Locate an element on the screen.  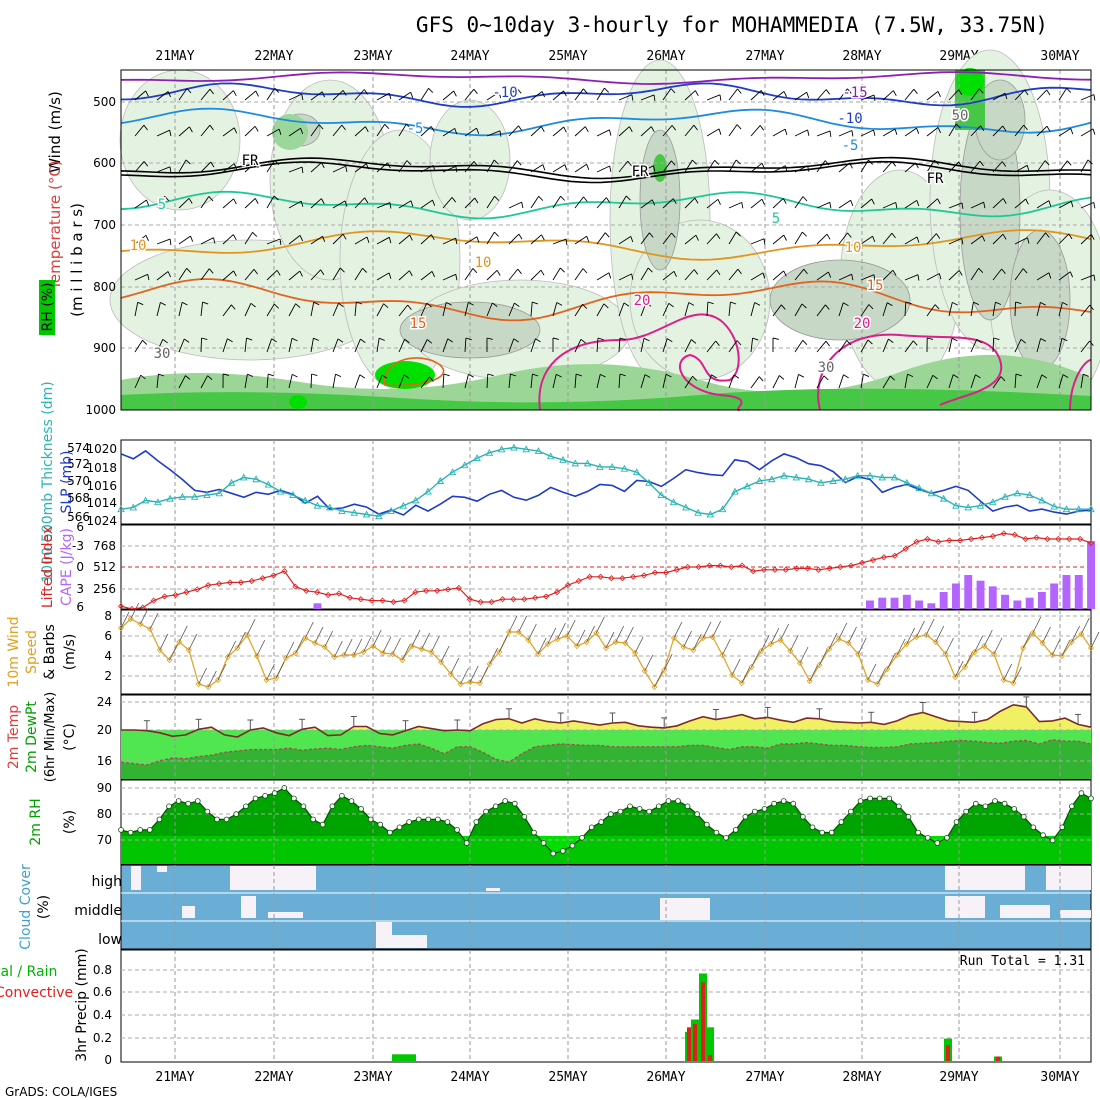
rh-band-overlay is located at coordinates (606, 850).